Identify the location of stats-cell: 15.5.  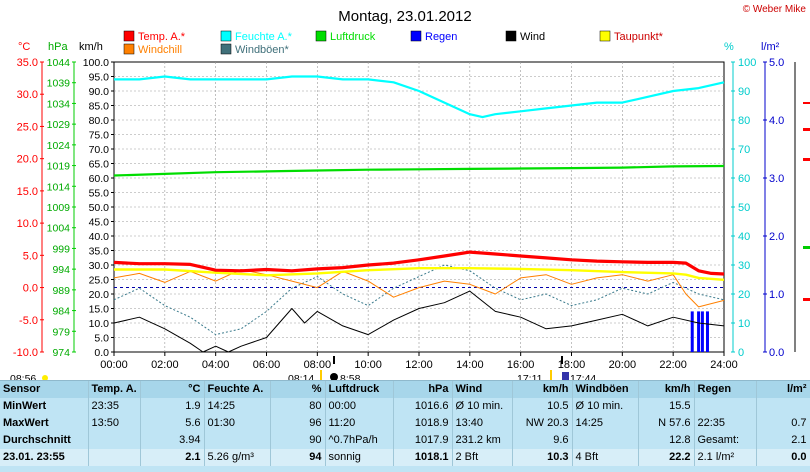
(666, 406).